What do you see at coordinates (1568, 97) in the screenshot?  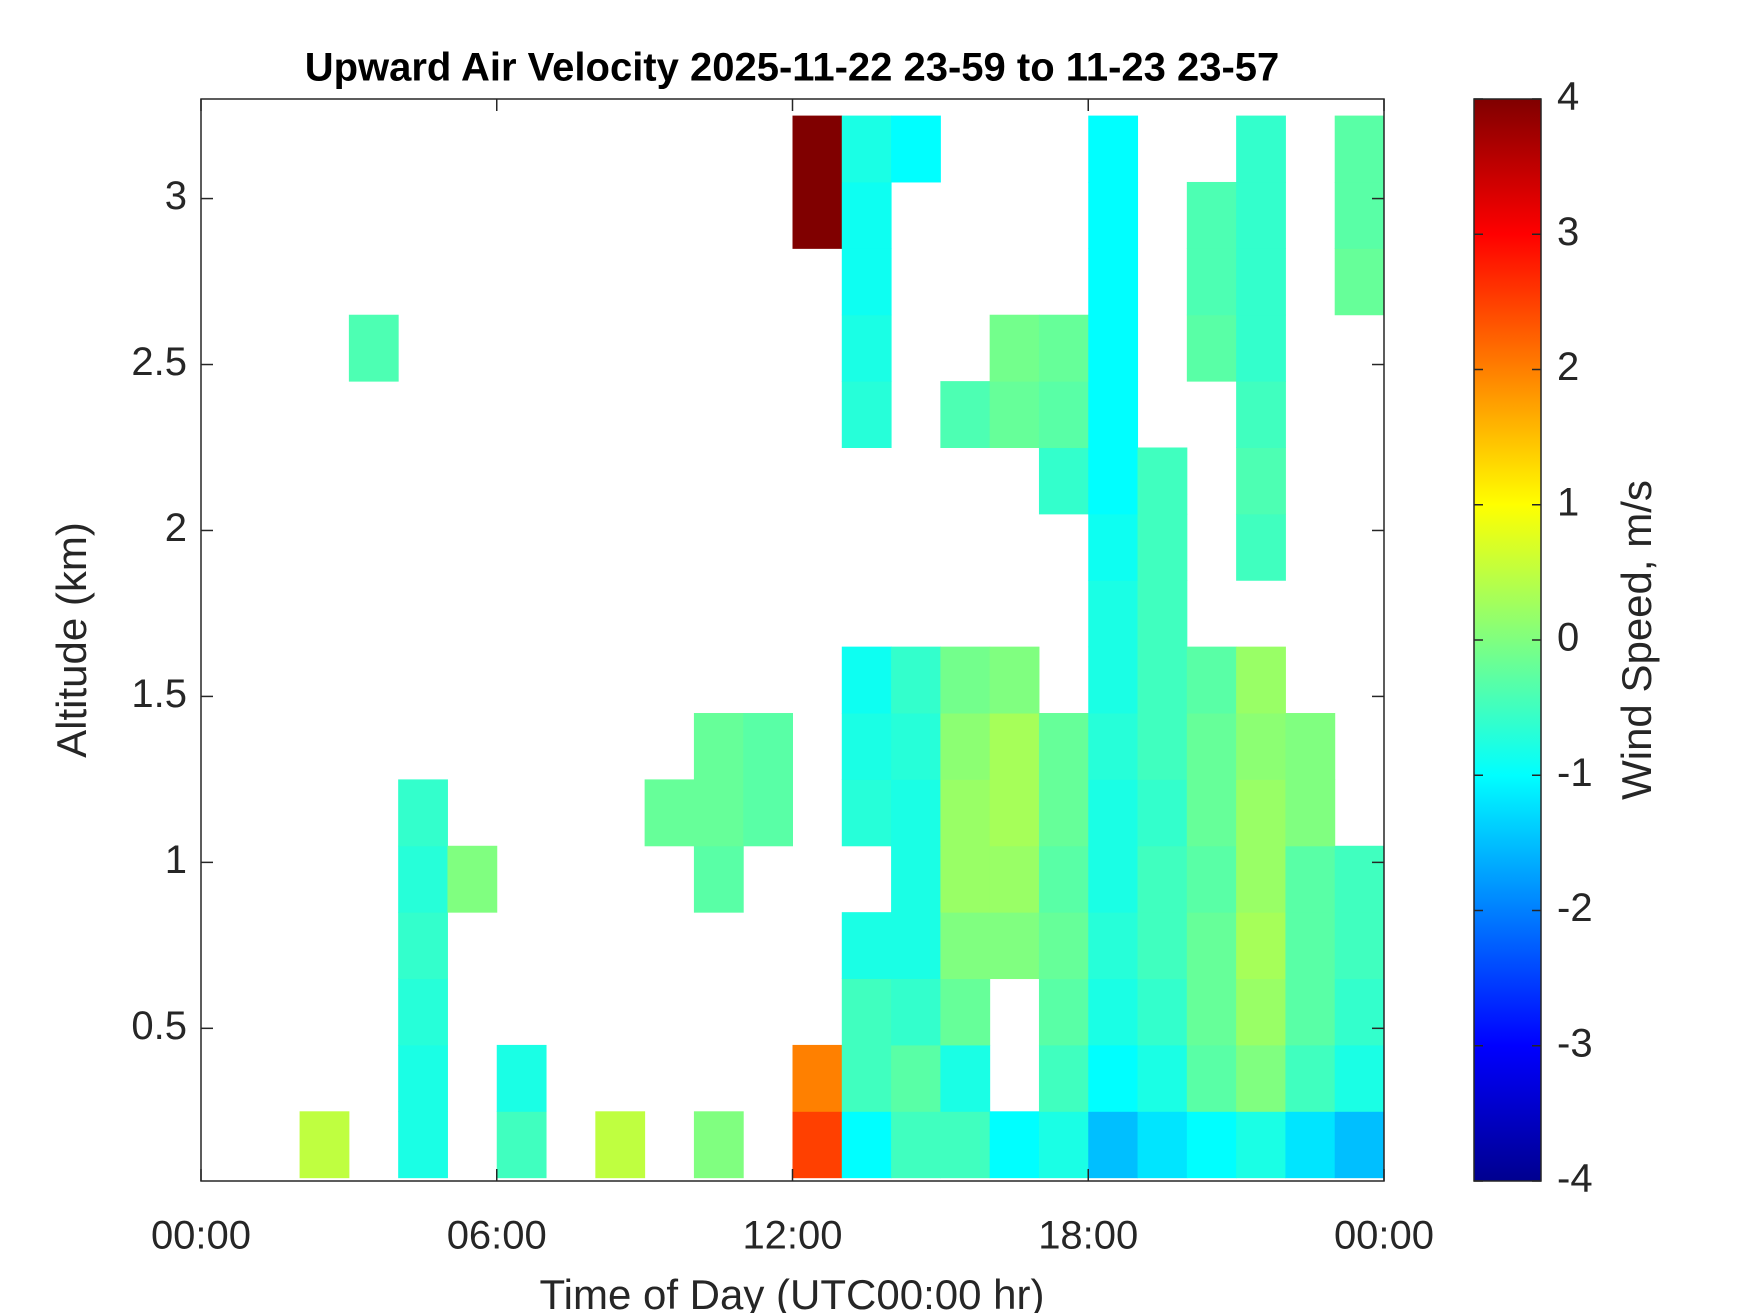 I see `colorbar-tick-label: 4` at bounding box center [1568, 97].